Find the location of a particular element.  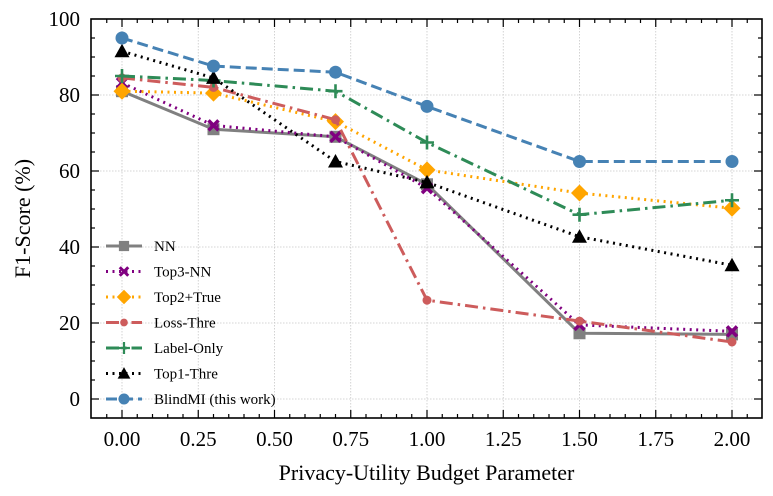

legend-label: Top2+True is located at coordinates (187, 298).